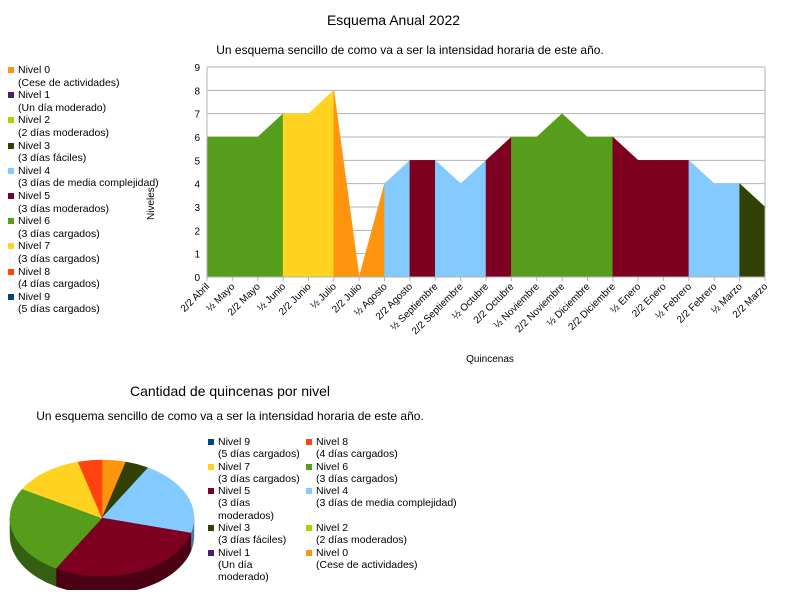  I want to click on y-tick-label: 0, so click(197, 278).